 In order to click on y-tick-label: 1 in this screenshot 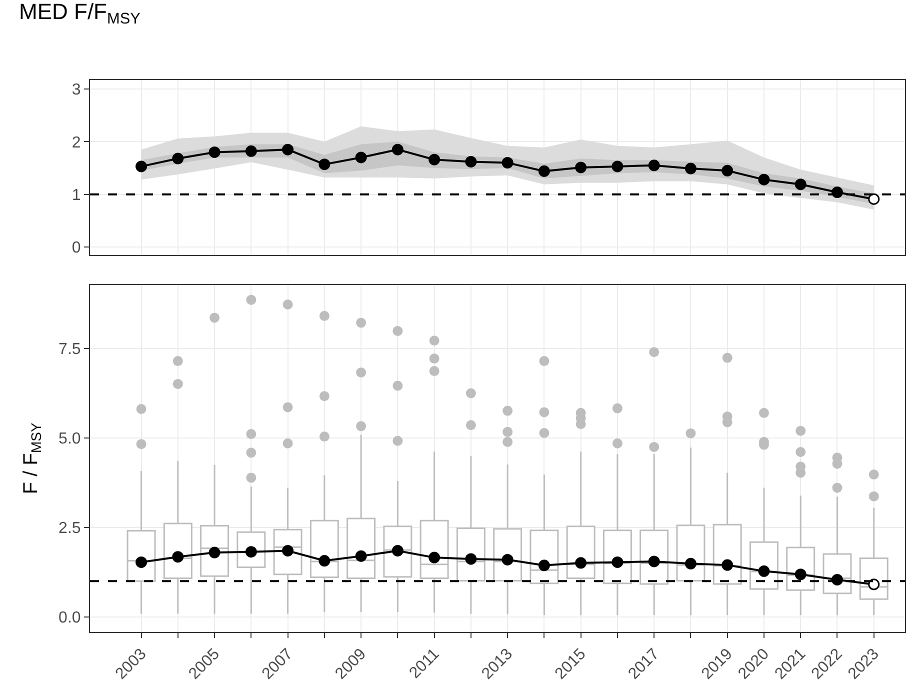, I will do `click(76, 195)`.